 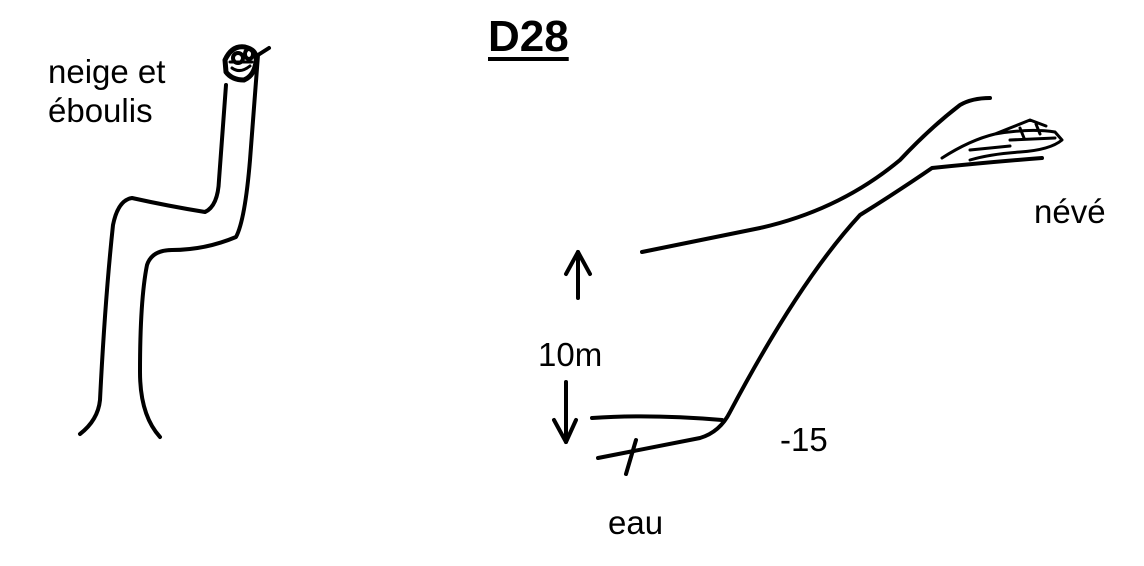 What do you see at coordinates (1070, 211) in the screenshot?
I see `label-snowfield: névé` at bounding box center [1070, 211].